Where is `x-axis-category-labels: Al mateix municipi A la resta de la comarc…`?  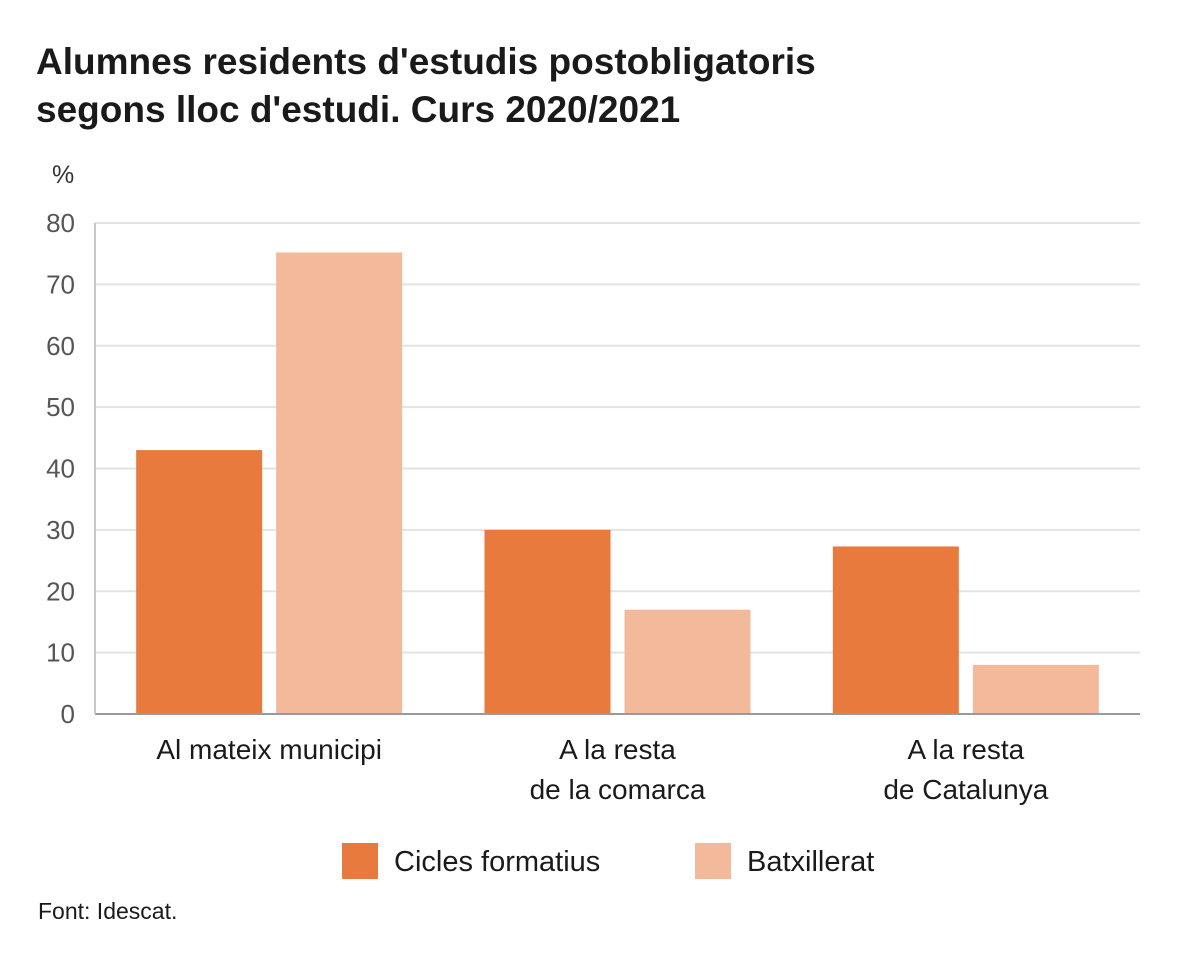 x-axis-category-labels: Al mateix municipi A la resta de la comarc… is located at coordinates (602, 769).